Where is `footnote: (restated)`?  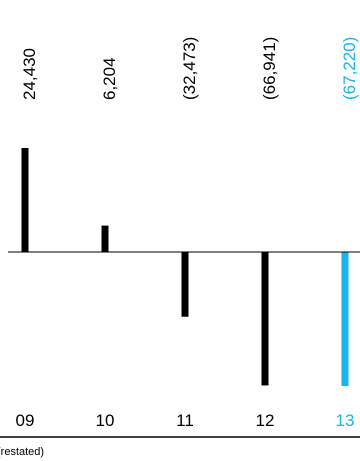 footnote: (restated) is located at coordinates (22, 452).